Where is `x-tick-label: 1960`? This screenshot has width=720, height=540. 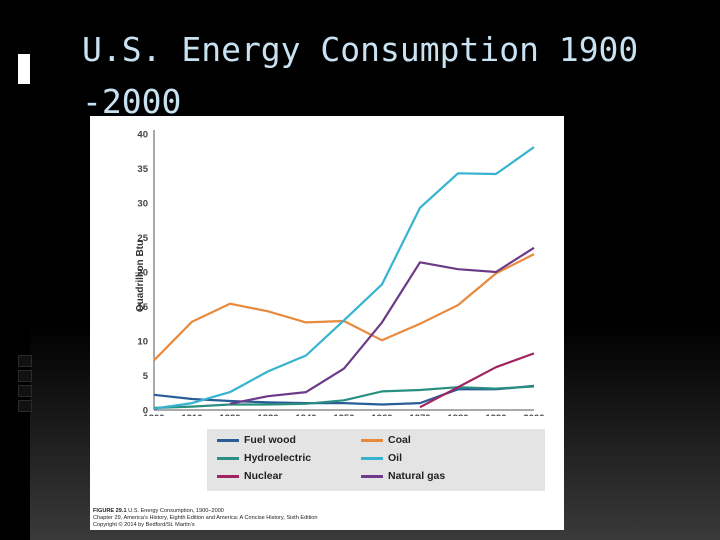 x-tick-label: 1960 is located at coordinates (381, 414).